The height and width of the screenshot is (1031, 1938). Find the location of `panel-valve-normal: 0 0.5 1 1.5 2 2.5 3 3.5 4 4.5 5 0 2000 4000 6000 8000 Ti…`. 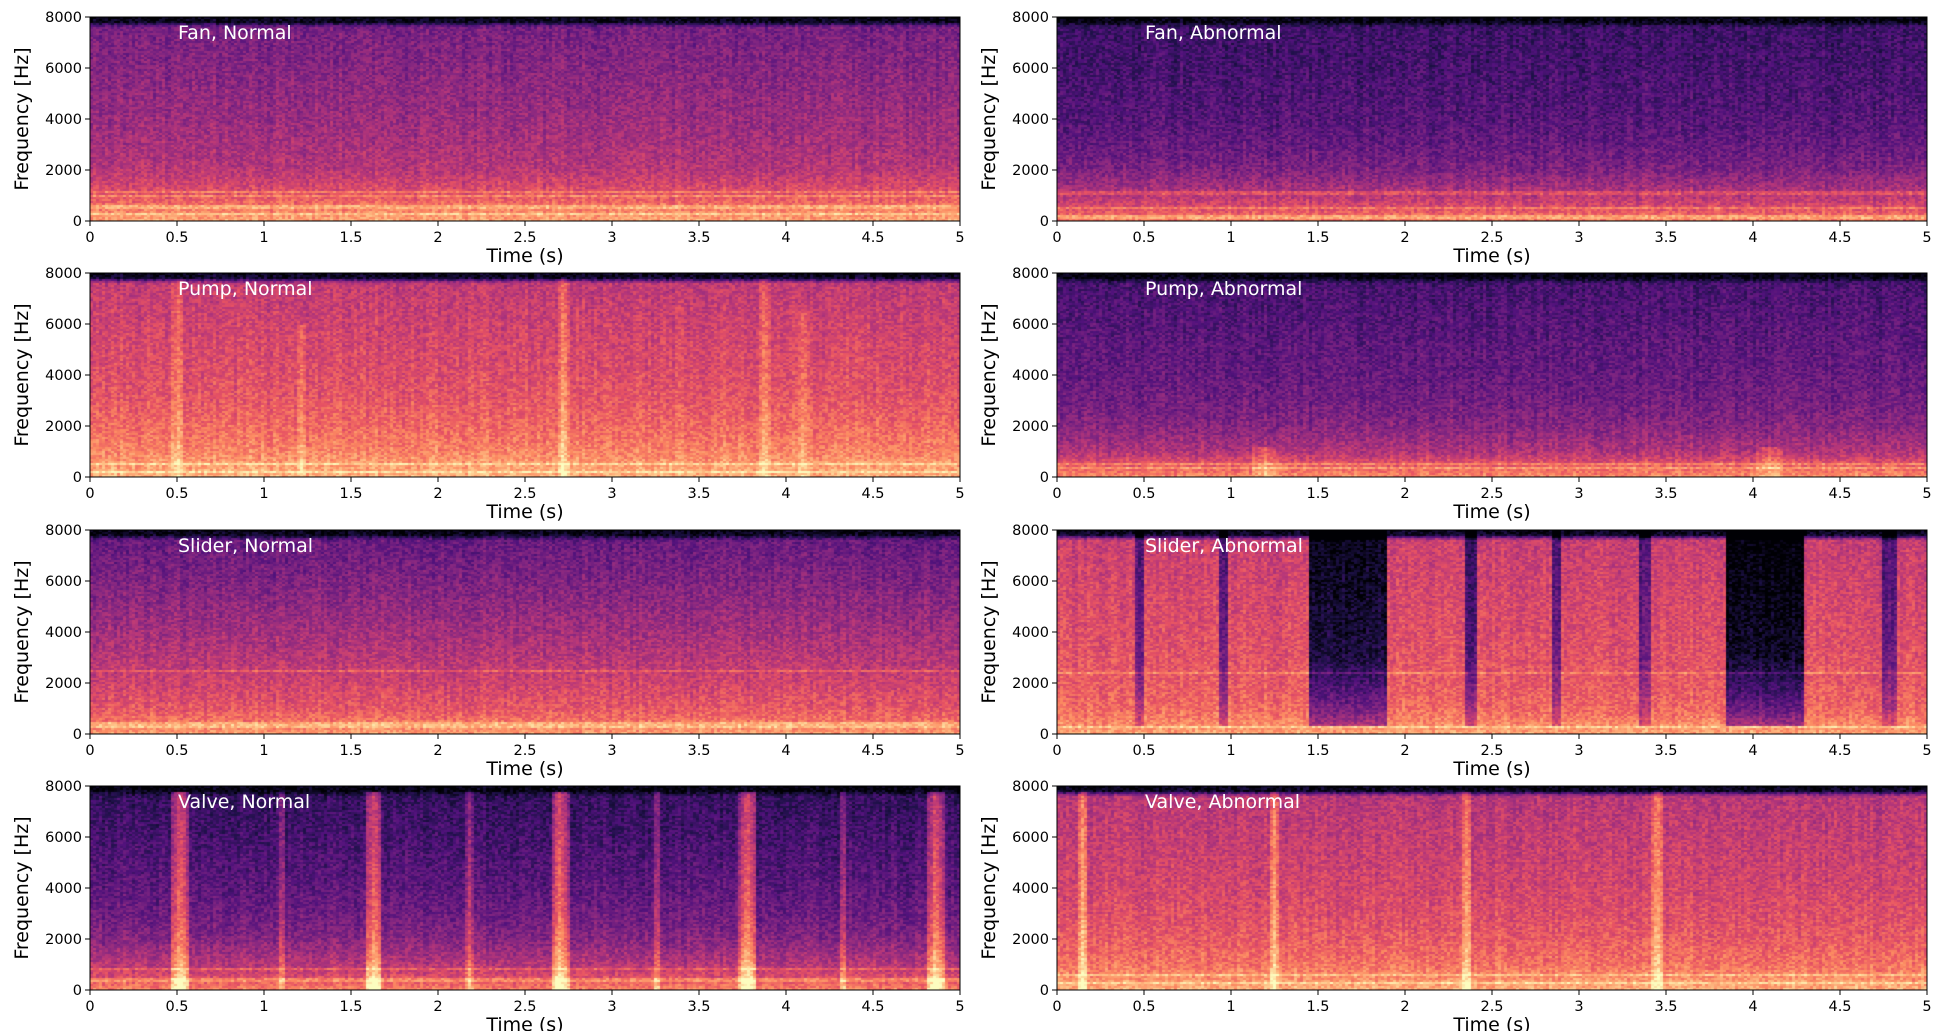

panel-valve-normal: 0 0.5 1 1.5 2 2.5 3 3.5 4 4.5 5 0 2000 4000 6000 8000 Ti… is located at coordinates (488, 905).